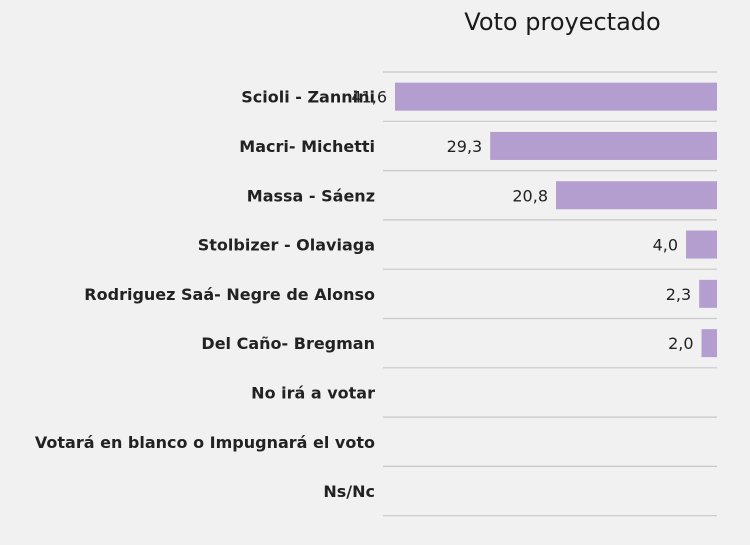 The width and height of the screenshot is (750, 545). Describe the element at coordinates (636, 195) in the screenshot. I see `bar-massa-saenz` at that location.